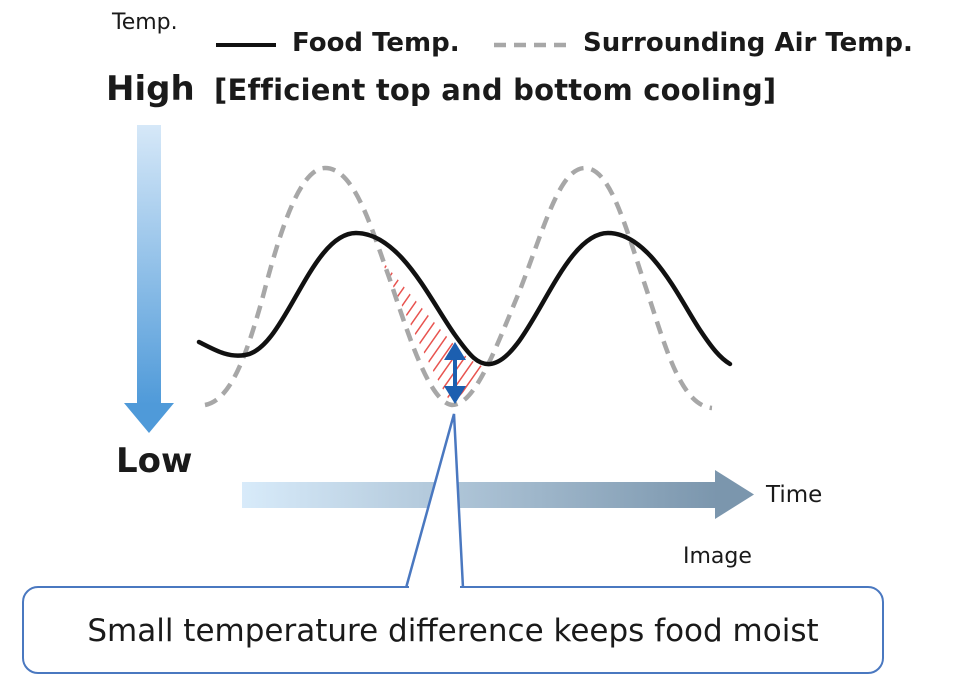 Image resolution: width=962 pixels, height=688 pixels. What do you see at coordinates (455, 373) in the screenshot?
I see `difference-double-arrow` at bounding box center [455, 373].